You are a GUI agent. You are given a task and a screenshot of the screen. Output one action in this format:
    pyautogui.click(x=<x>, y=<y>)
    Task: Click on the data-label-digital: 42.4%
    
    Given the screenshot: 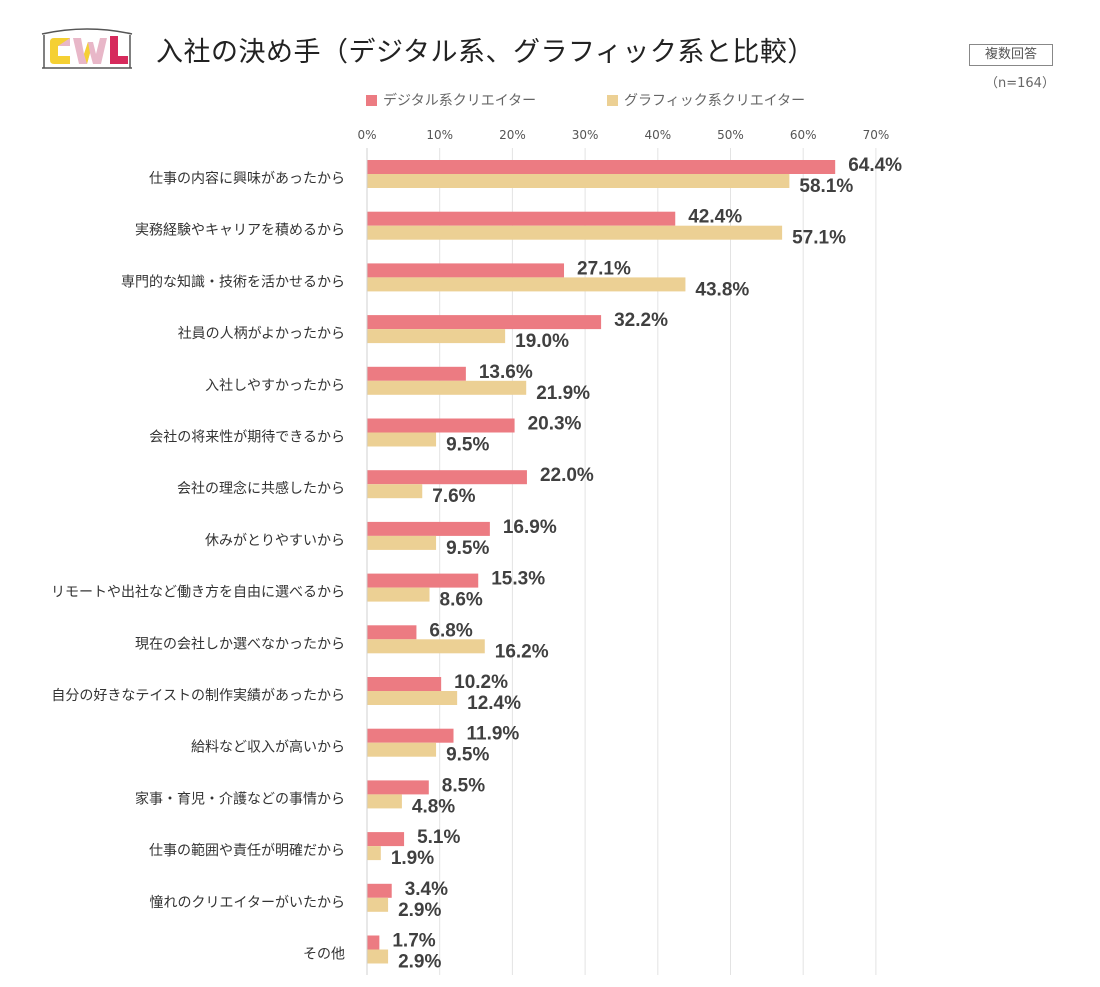 What is the action you would take?
    pyautogui.click(x=715, y=217)
    